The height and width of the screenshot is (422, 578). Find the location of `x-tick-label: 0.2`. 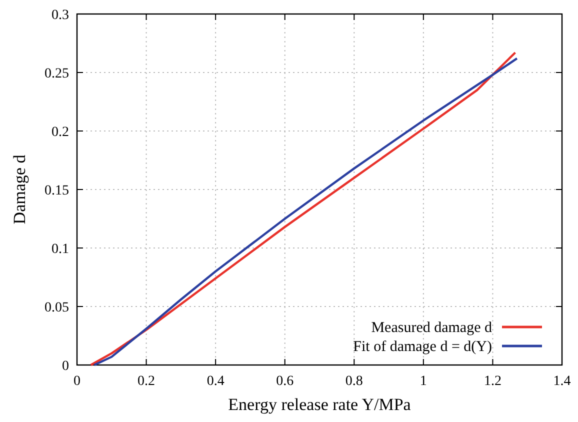

x-tick-label: 0.2 is located at coordinates (147, 381).